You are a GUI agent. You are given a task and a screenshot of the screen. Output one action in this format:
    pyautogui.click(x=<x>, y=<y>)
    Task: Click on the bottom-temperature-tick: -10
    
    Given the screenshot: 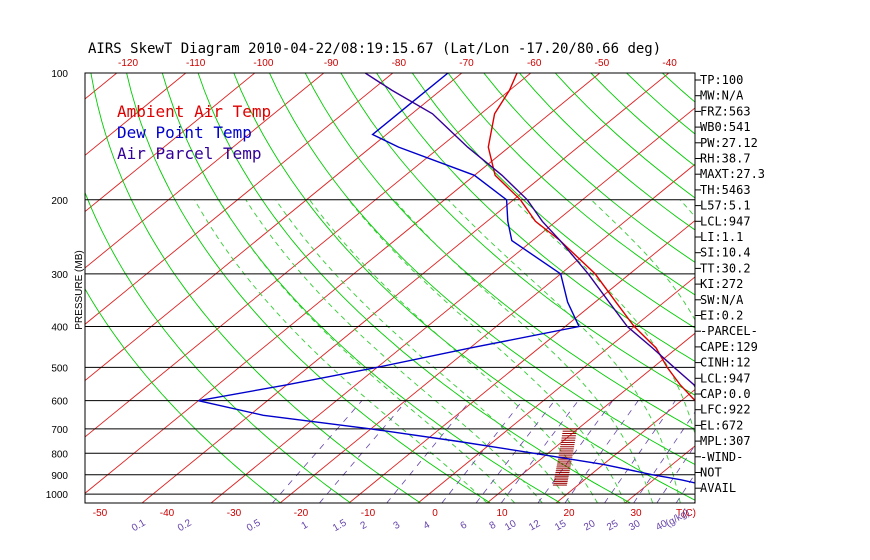 What is the action you would take?
    pyautogui.click(x=368, y=513)
    